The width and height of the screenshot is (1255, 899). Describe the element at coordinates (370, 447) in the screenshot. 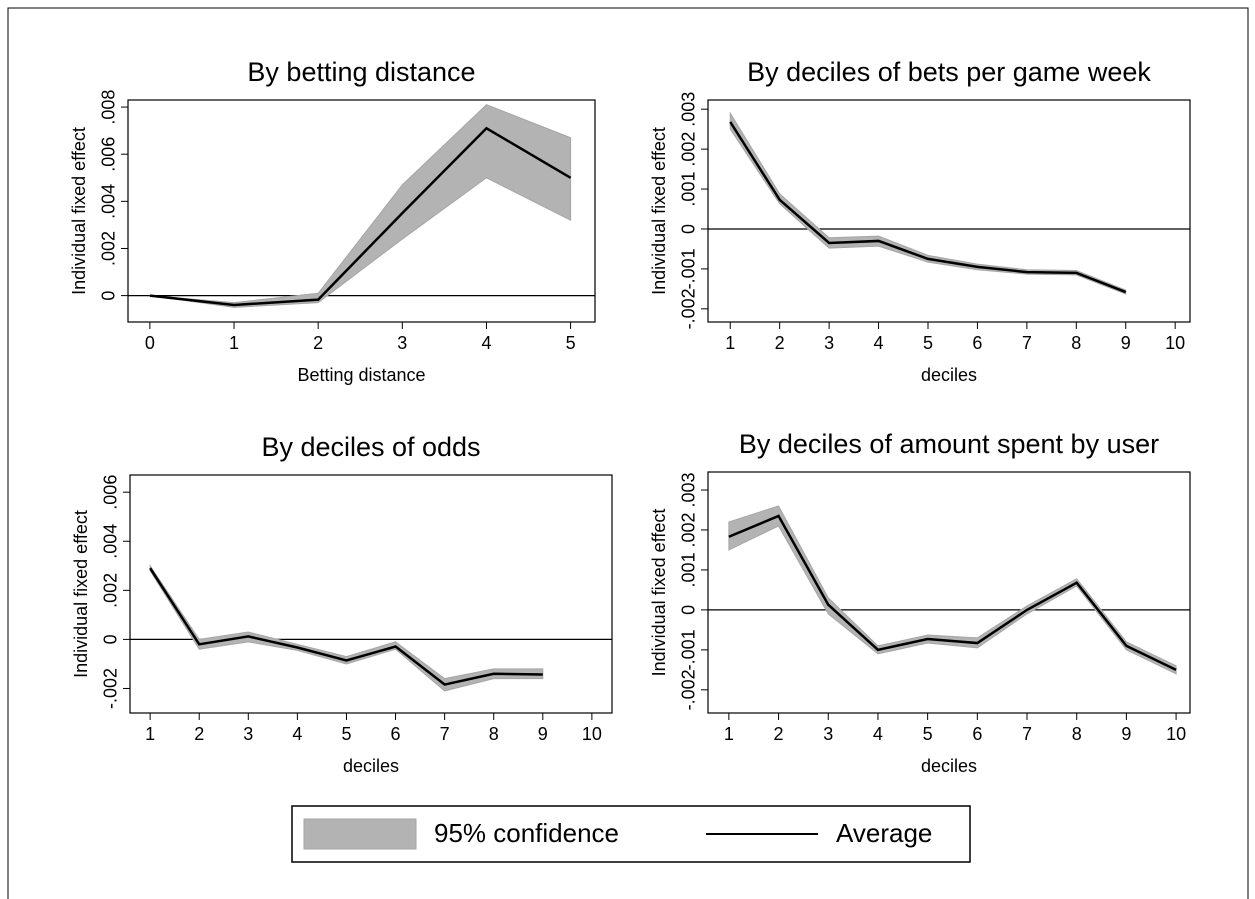

I see `panel-title: By deciles of odds` at that location.